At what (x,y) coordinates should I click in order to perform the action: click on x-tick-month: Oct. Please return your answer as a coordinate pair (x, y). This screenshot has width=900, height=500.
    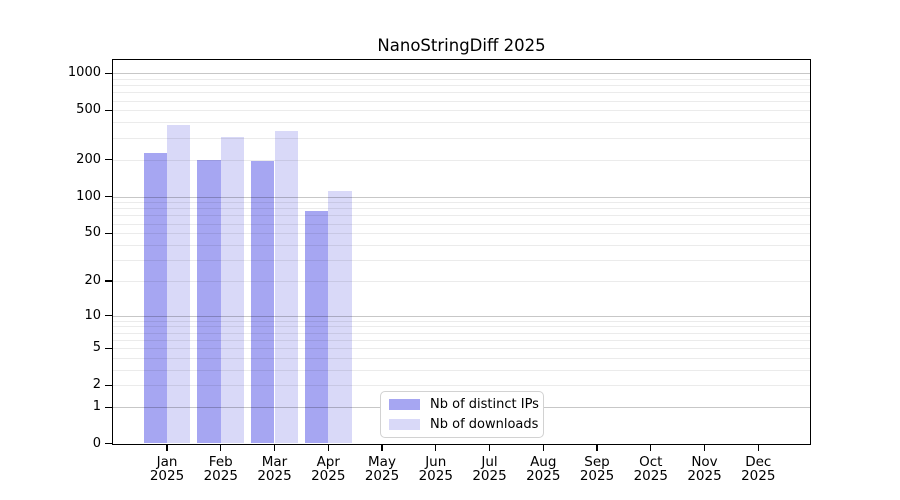
    Looking at the image, I should click on (651, 461).